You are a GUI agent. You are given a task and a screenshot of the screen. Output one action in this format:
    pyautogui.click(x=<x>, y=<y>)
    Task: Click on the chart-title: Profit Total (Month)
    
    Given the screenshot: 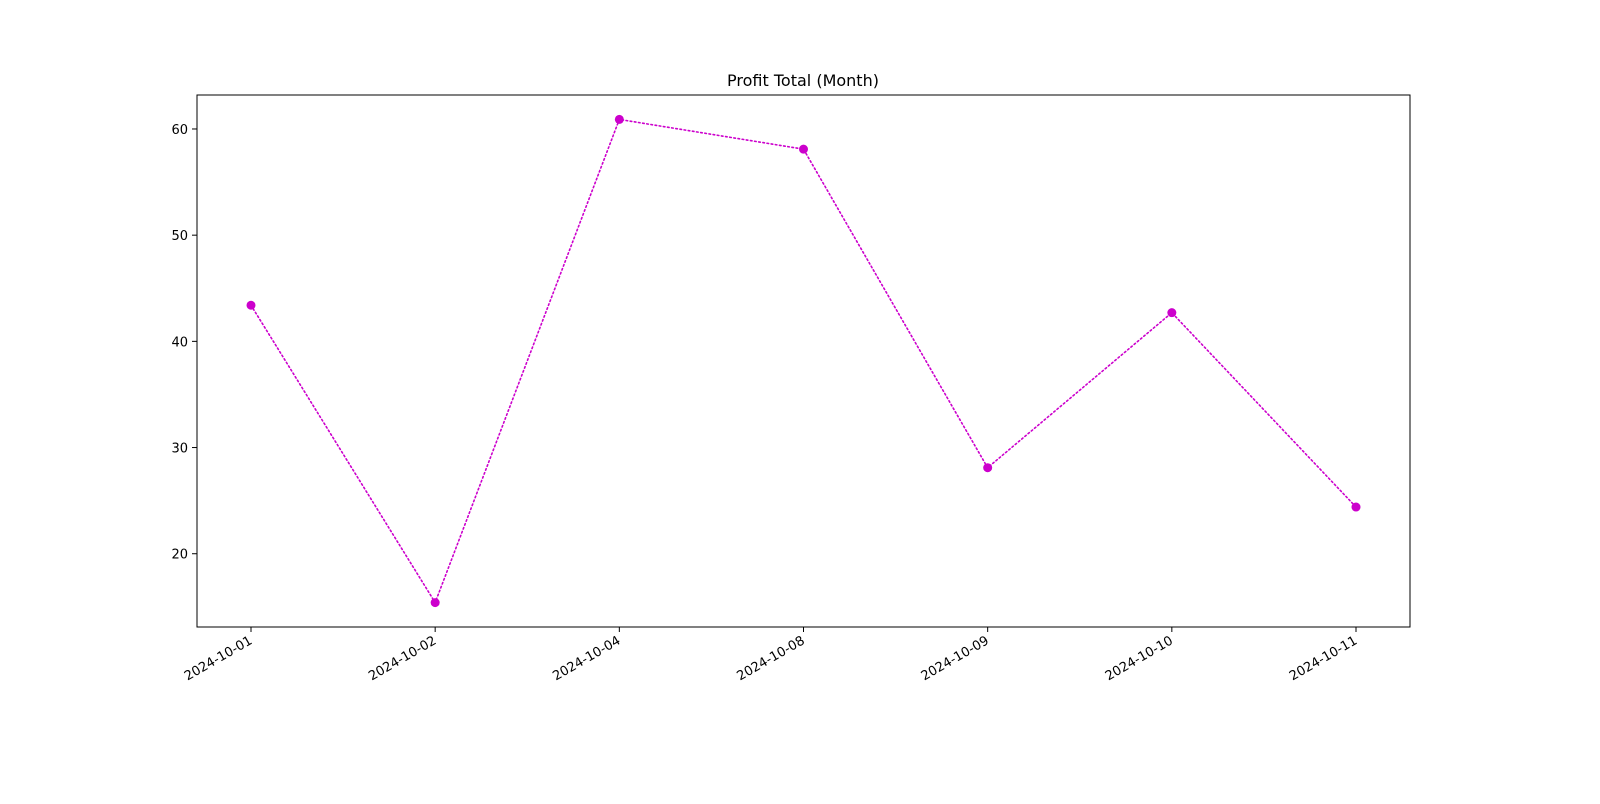 What is the action you would take?
    pyautogui.click(x=803, y=80)
    